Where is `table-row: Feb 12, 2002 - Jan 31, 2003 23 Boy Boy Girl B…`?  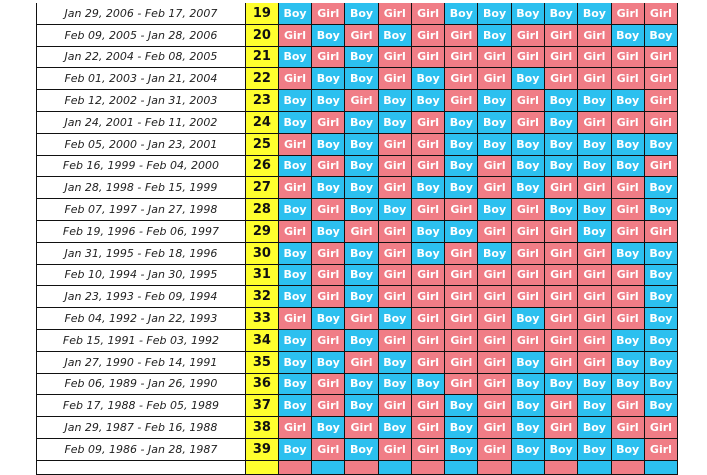 table-row: Feb 12, 2002 - Jan 31, 2003 23 Boy Boy Girl B… is located at coordinates (357, 101).